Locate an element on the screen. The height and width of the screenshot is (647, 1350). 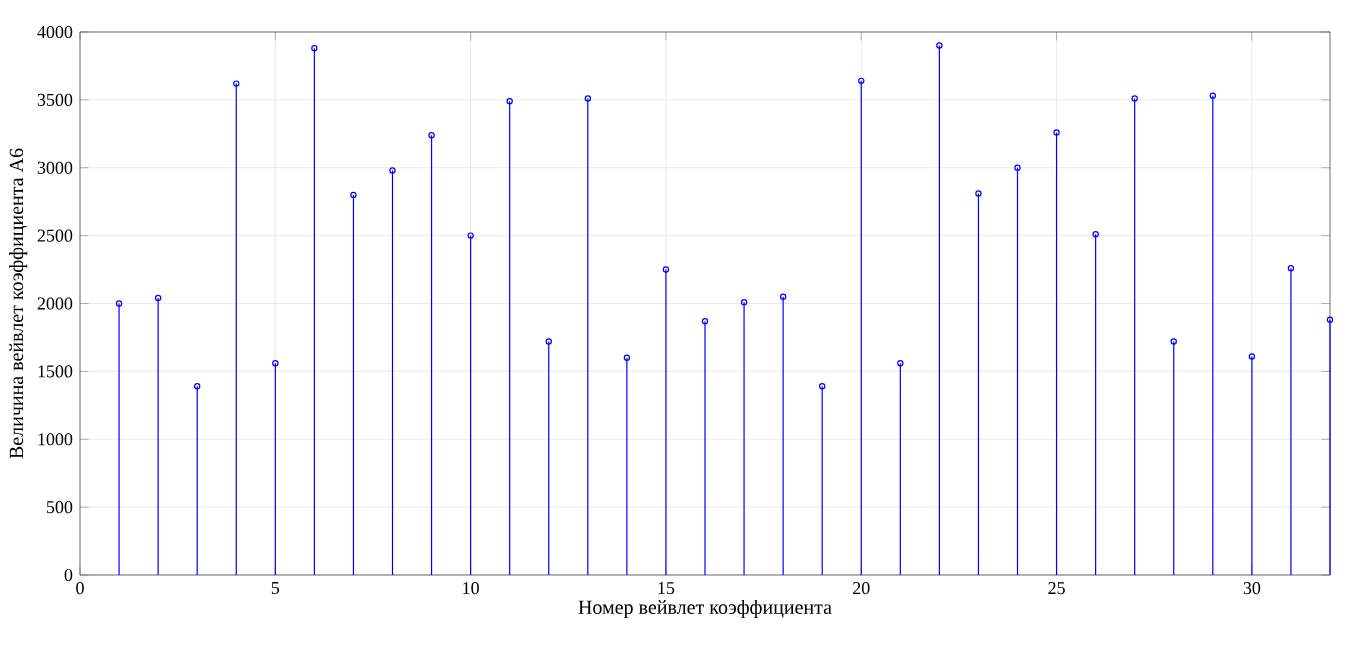
y-tick-label: 3000 is located at coordinates (55, 167).